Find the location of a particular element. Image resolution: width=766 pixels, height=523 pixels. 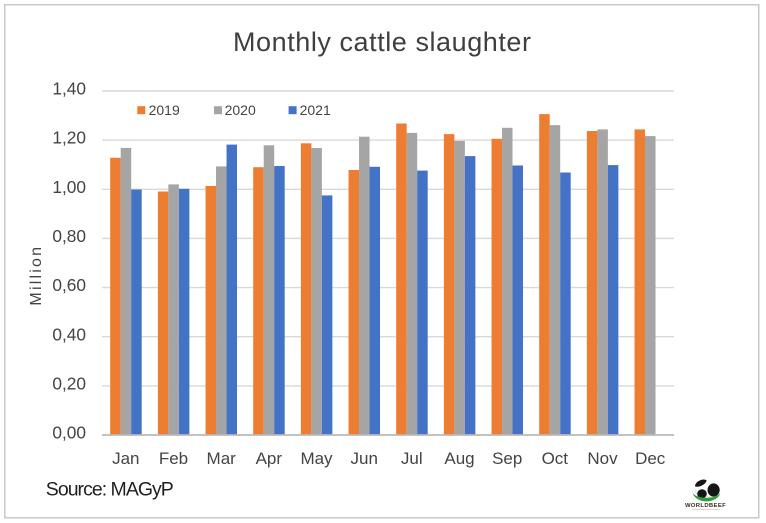

svg-text: 2020 is located at coordinates (240, 110).